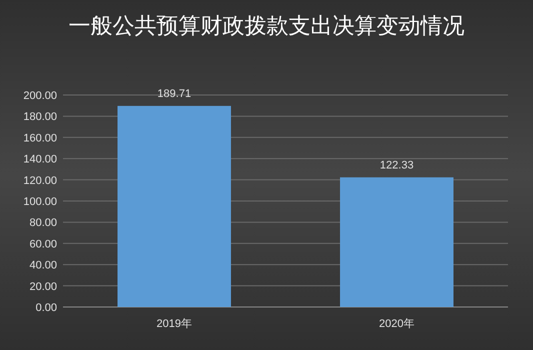 This screenshot has height=350, width=533. What do you see at coordinates (43, 266) in the screenshot?
I see `y-tick-label: 40.00` at bounding box center [43, 266].